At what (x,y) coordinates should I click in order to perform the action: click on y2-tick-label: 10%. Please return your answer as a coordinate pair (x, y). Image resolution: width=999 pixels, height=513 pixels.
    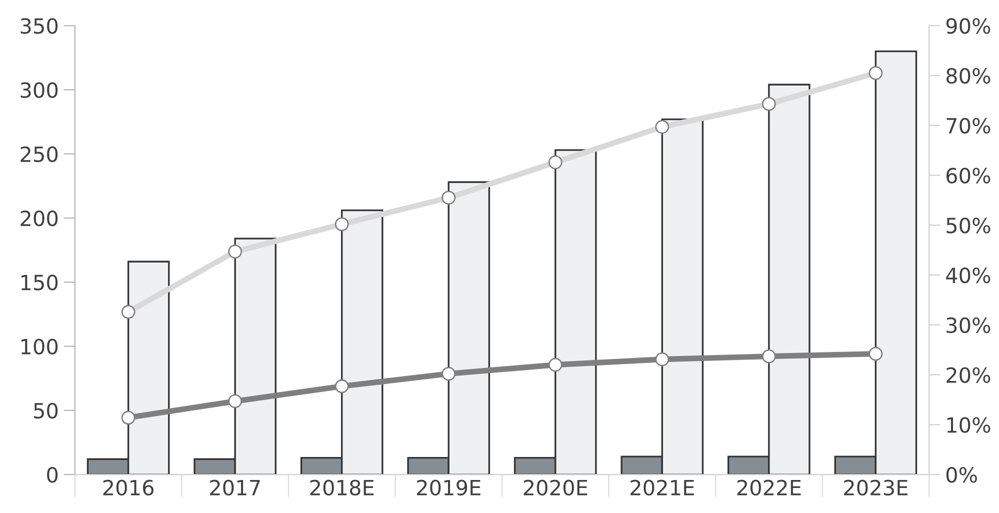
    Looking at the image, I should click on (968, 425).